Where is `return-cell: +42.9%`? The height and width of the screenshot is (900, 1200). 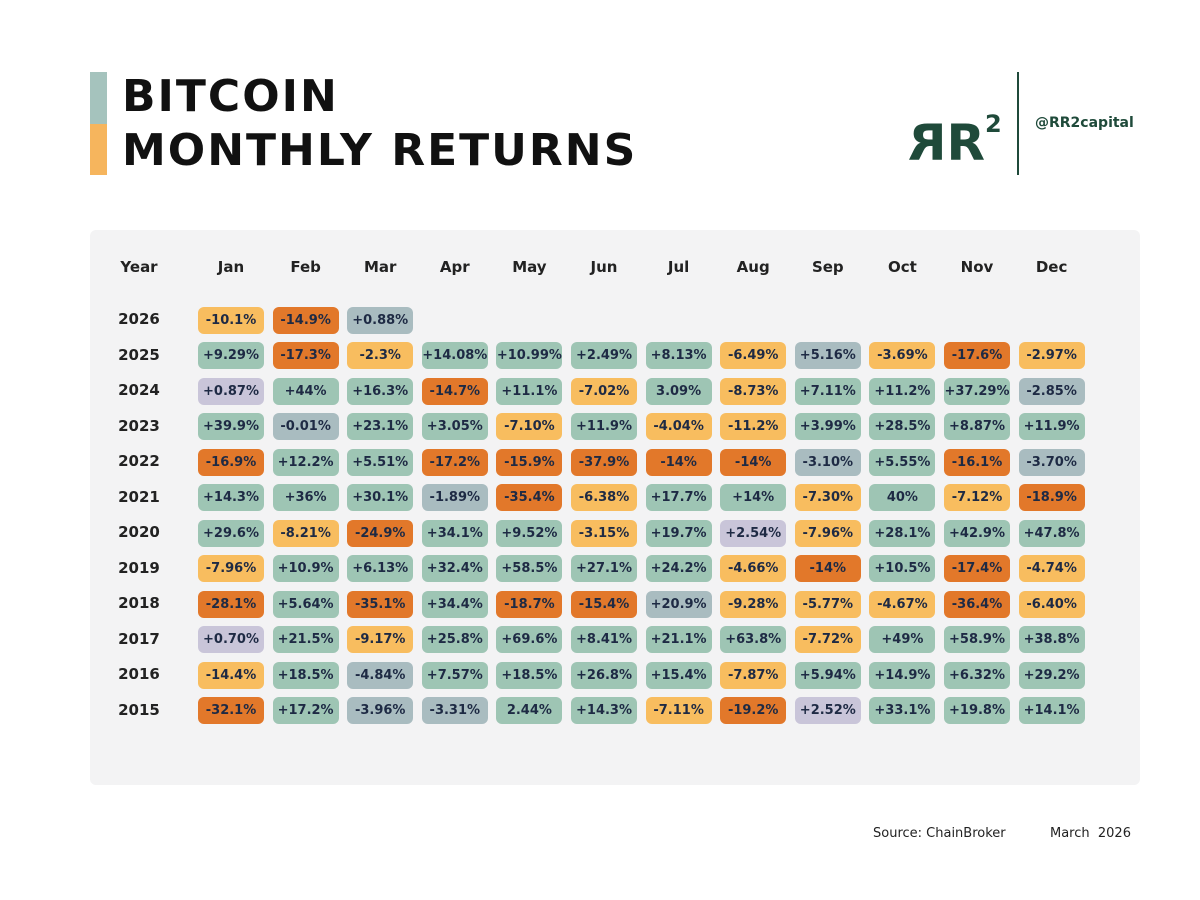
return-cell: +42.9% is located at coordinates (977, 533).